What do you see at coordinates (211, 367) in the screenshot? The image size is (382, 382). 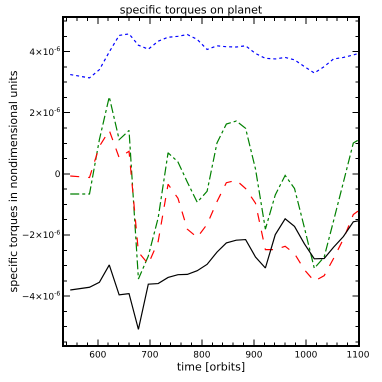 I see `x-axis-title: time [orbits]` at bounding box center [211, 367].